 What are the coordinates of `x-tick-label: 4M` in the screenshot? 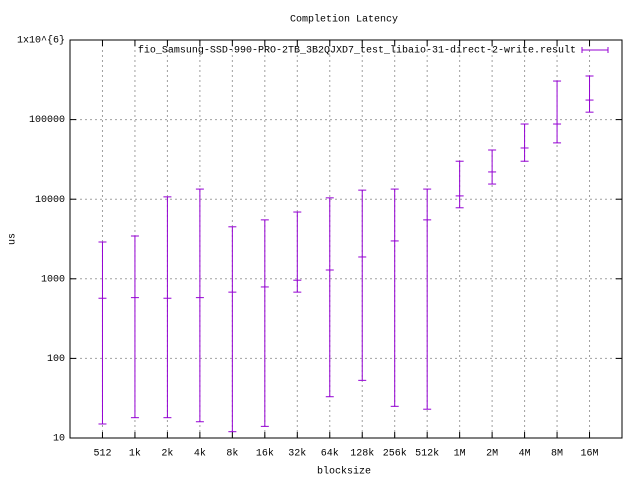 It's located at (525, 454).